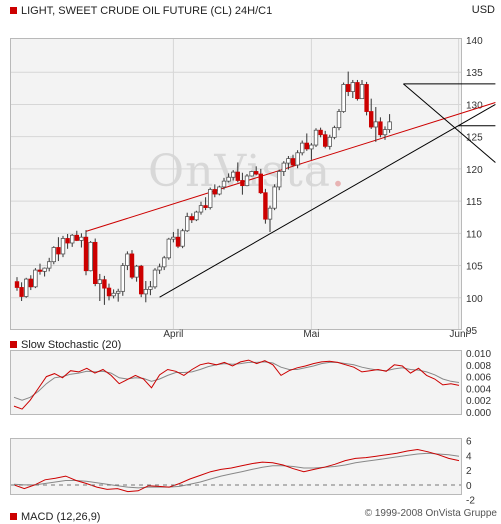  What do you see at coordinates (478, 401) in the screenshot?
I see `y-tick-label: 0.002` at bounding box center [478, 401].